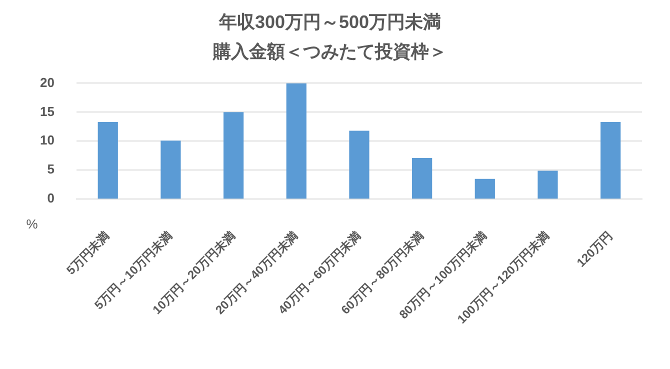 The width and height of the screenshot is (670, 369). Describe the element at coordinates (329, 51) in the screenshot. I see `chart-subtitle: 購入金額＜つみたて投資枠＞` at that location.